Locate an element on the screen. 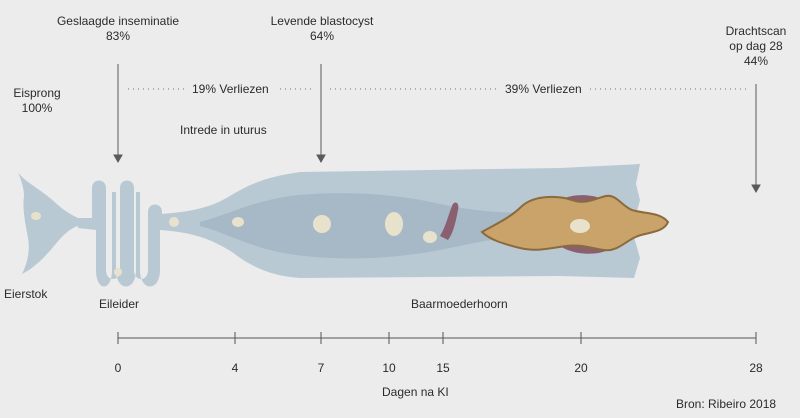  tick-label: 4 is located at coordinates (235, 368).